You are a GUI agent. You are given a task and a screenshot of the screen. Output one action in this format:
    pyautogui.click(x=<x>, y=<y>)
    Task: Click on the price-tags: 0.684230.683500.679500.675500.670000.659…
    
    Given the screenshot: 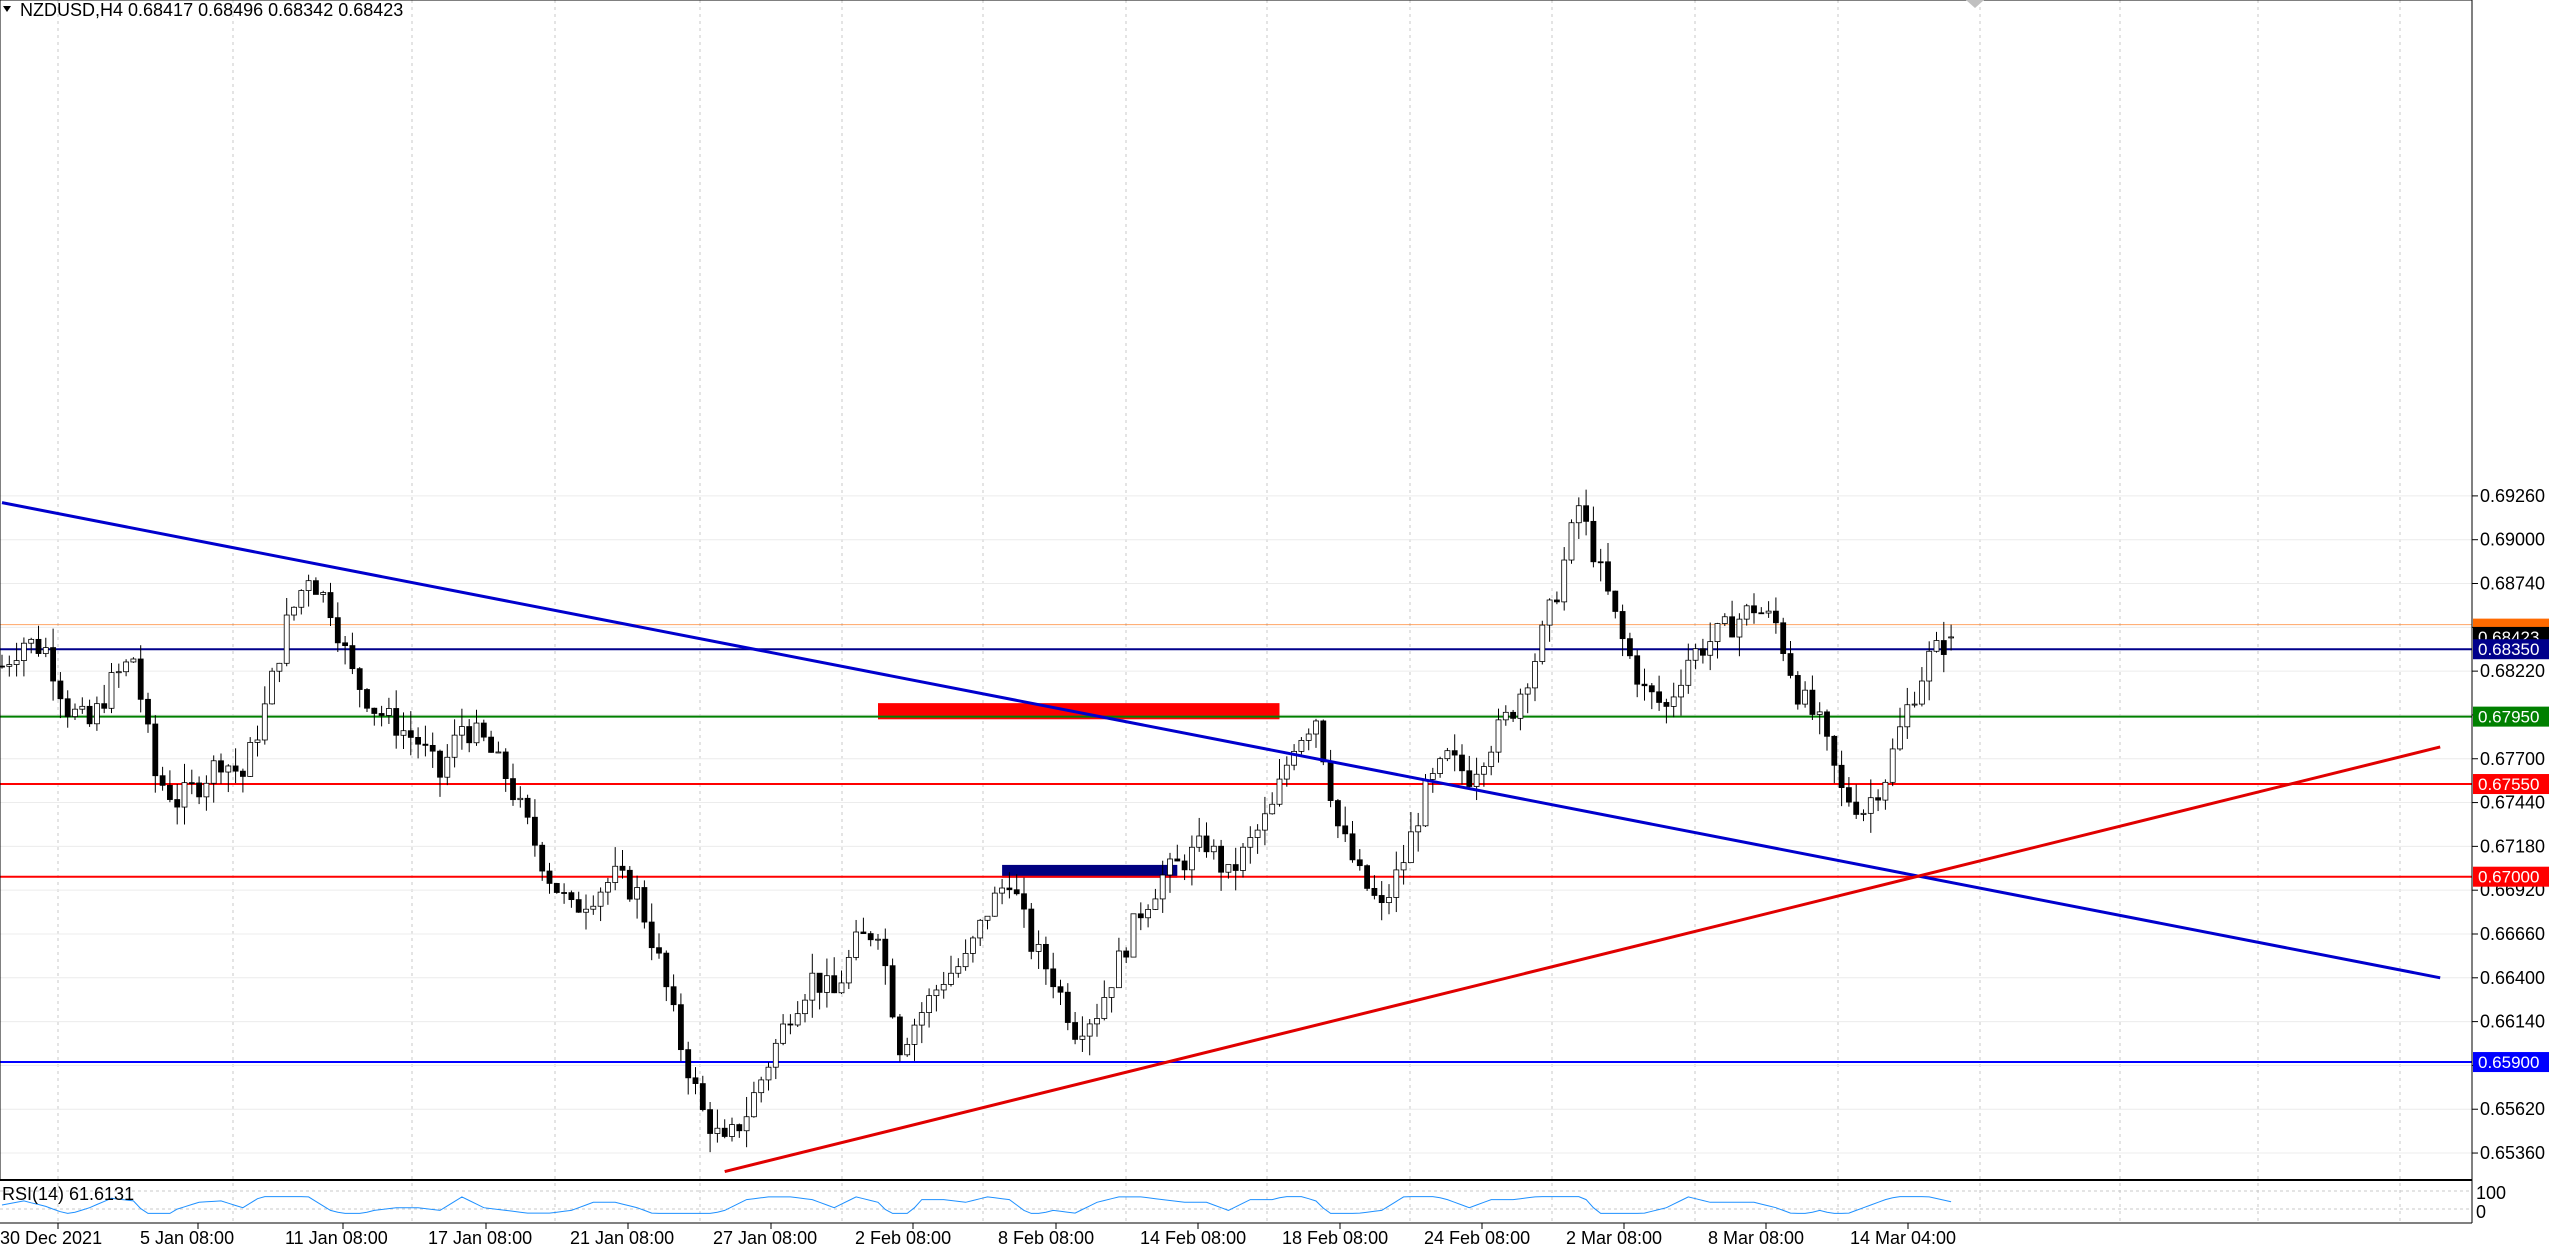 What is the action you would take?
    pyautogui.click(x=2511, y=845)
    